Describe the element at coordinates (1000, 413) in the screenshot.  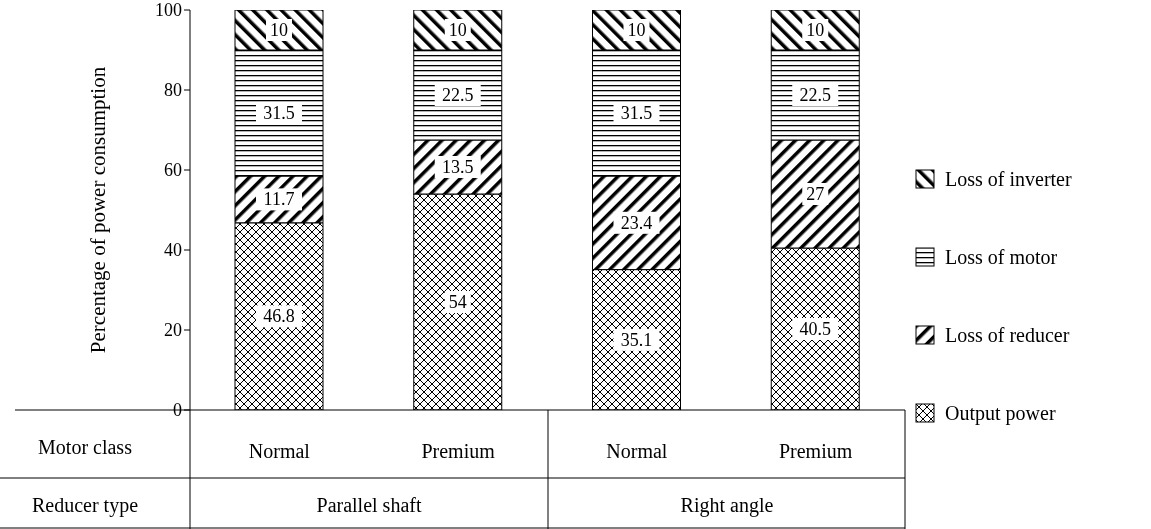
I see `legend-label: Output power` at that location.